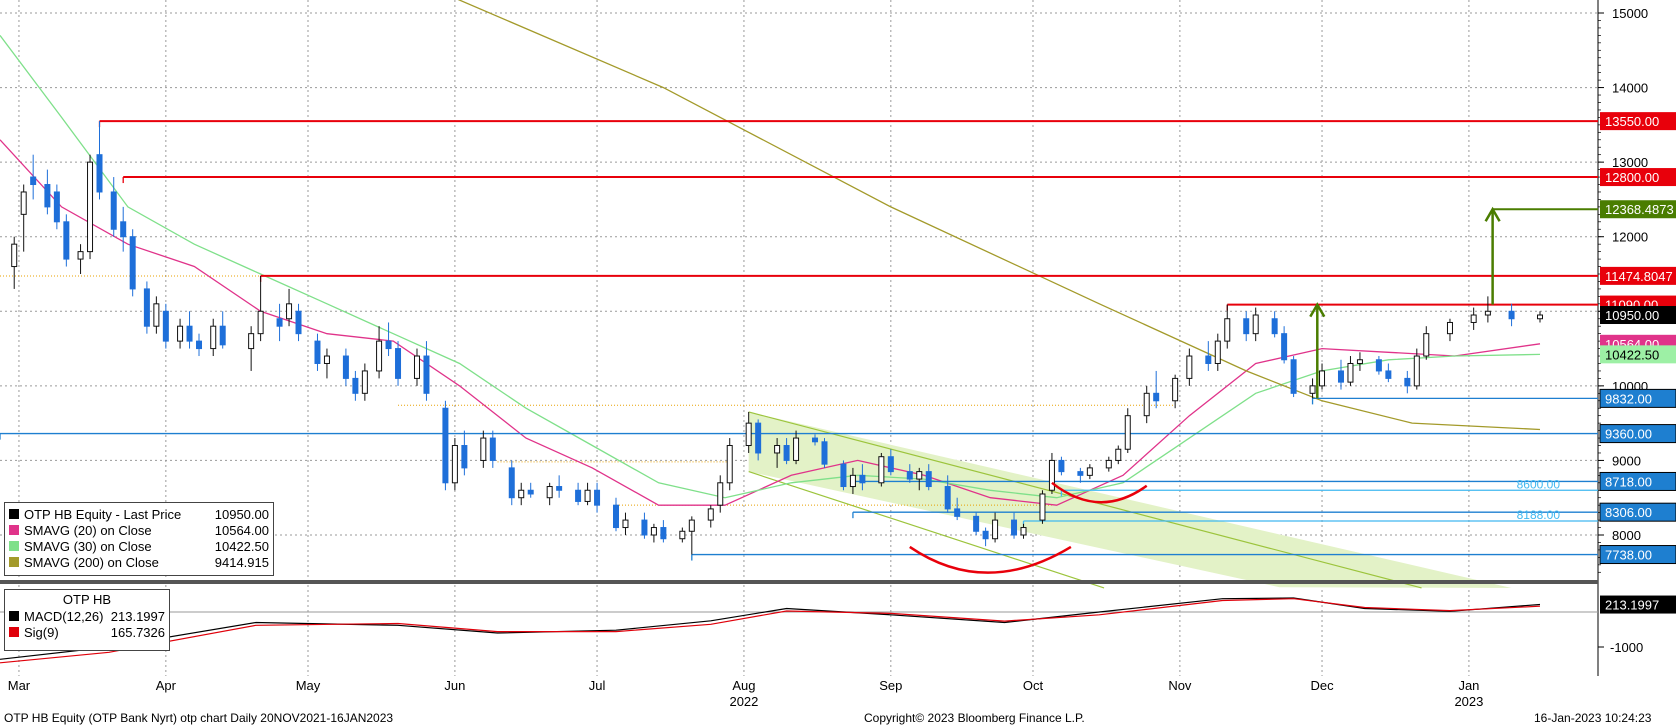 This screenshot has height=727, width=1676. I want to click on channel-lower-line, so click(926, 530).